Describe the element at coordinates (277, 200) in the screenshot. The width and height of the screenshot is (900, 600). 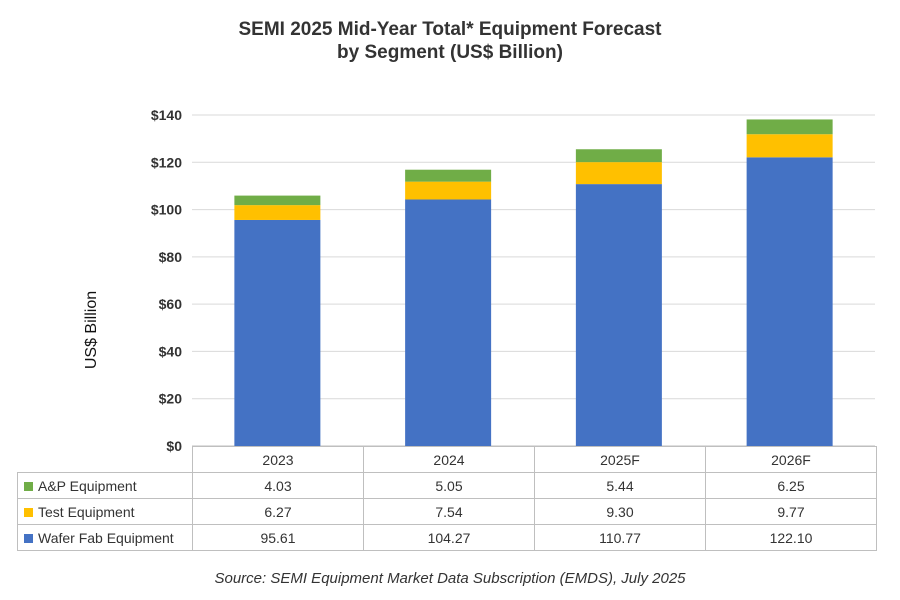
I see `bar-a-p-equipment-2023` at that location.